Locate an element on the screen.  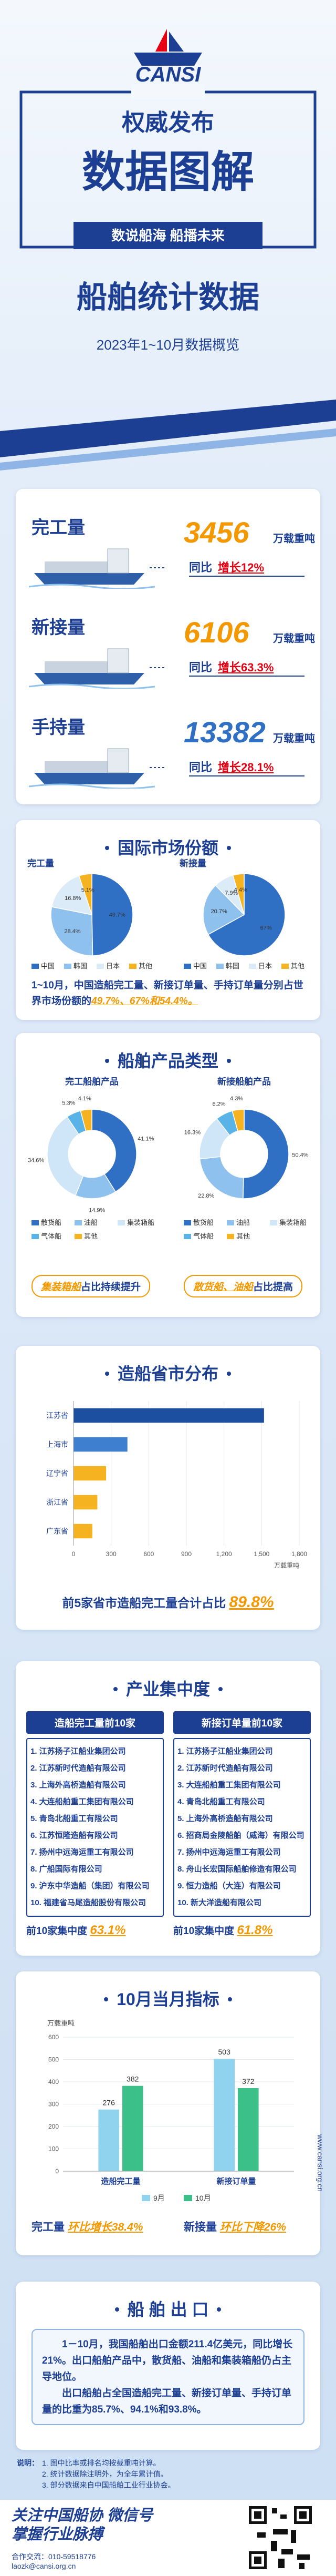
ship-illustration is located at coordinates (97, 668).